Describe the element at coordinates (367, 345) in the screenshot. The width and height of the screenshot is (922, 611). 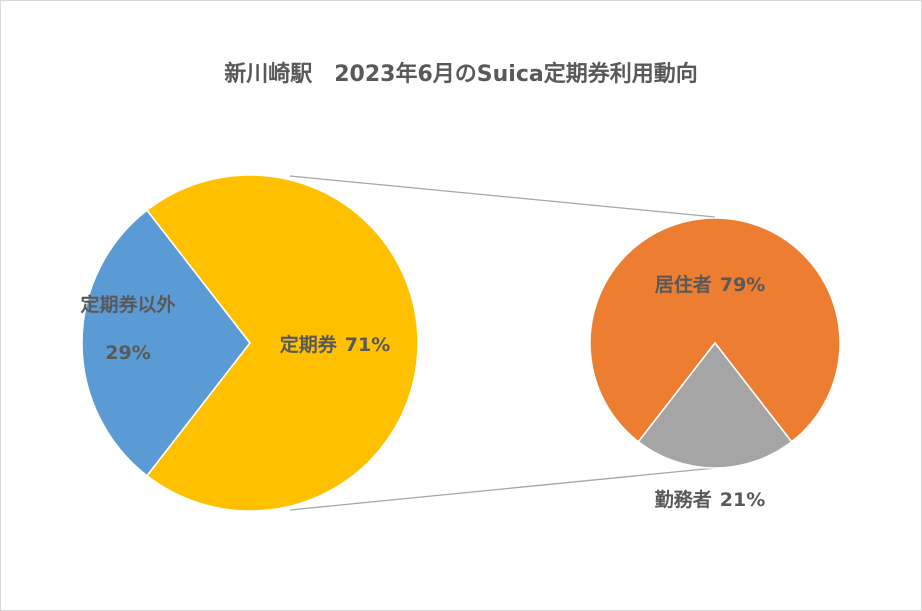
I see `value-label: 71%` at that location.